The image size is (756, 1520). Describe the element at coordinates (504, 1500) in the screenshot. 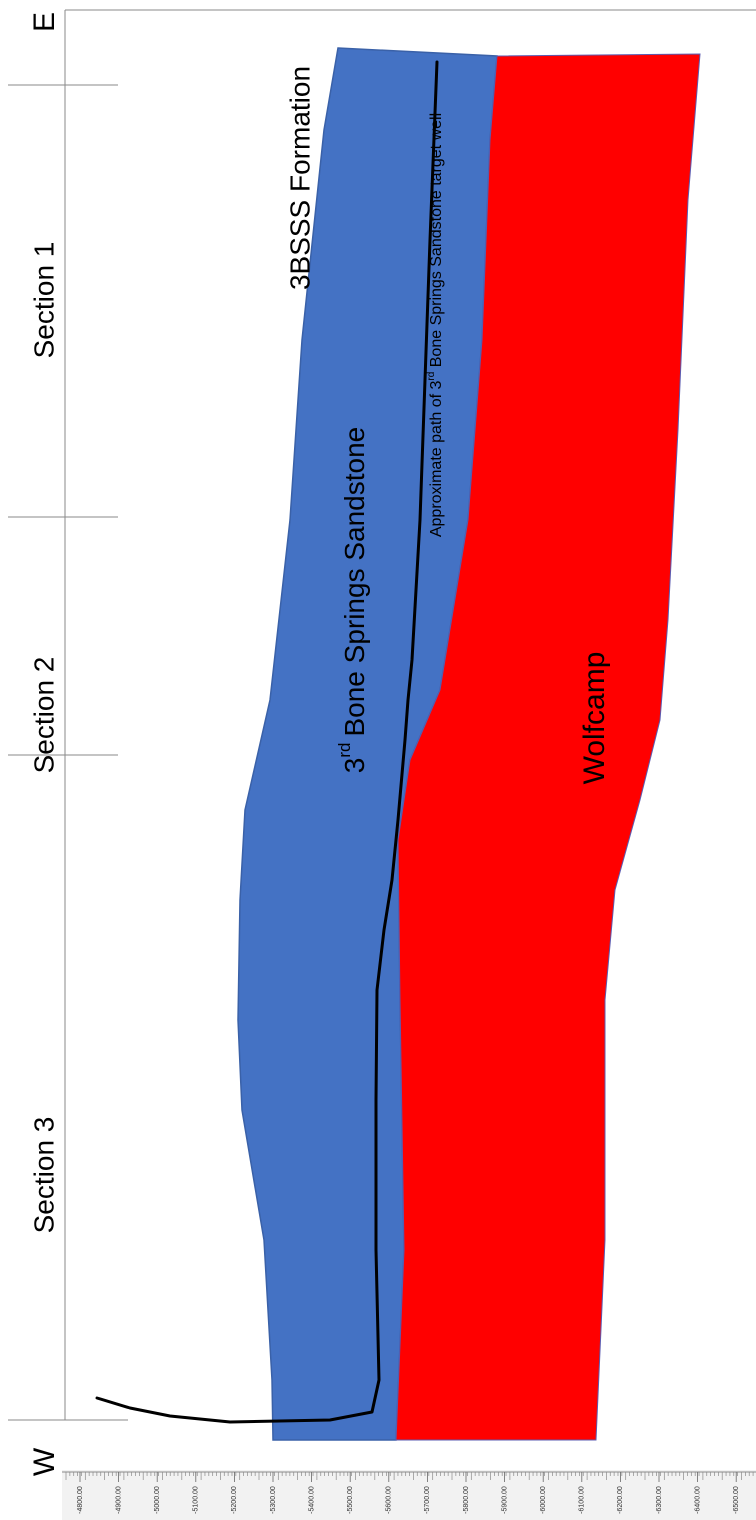

I see `depth-tick-label: -5900.00` at that location.